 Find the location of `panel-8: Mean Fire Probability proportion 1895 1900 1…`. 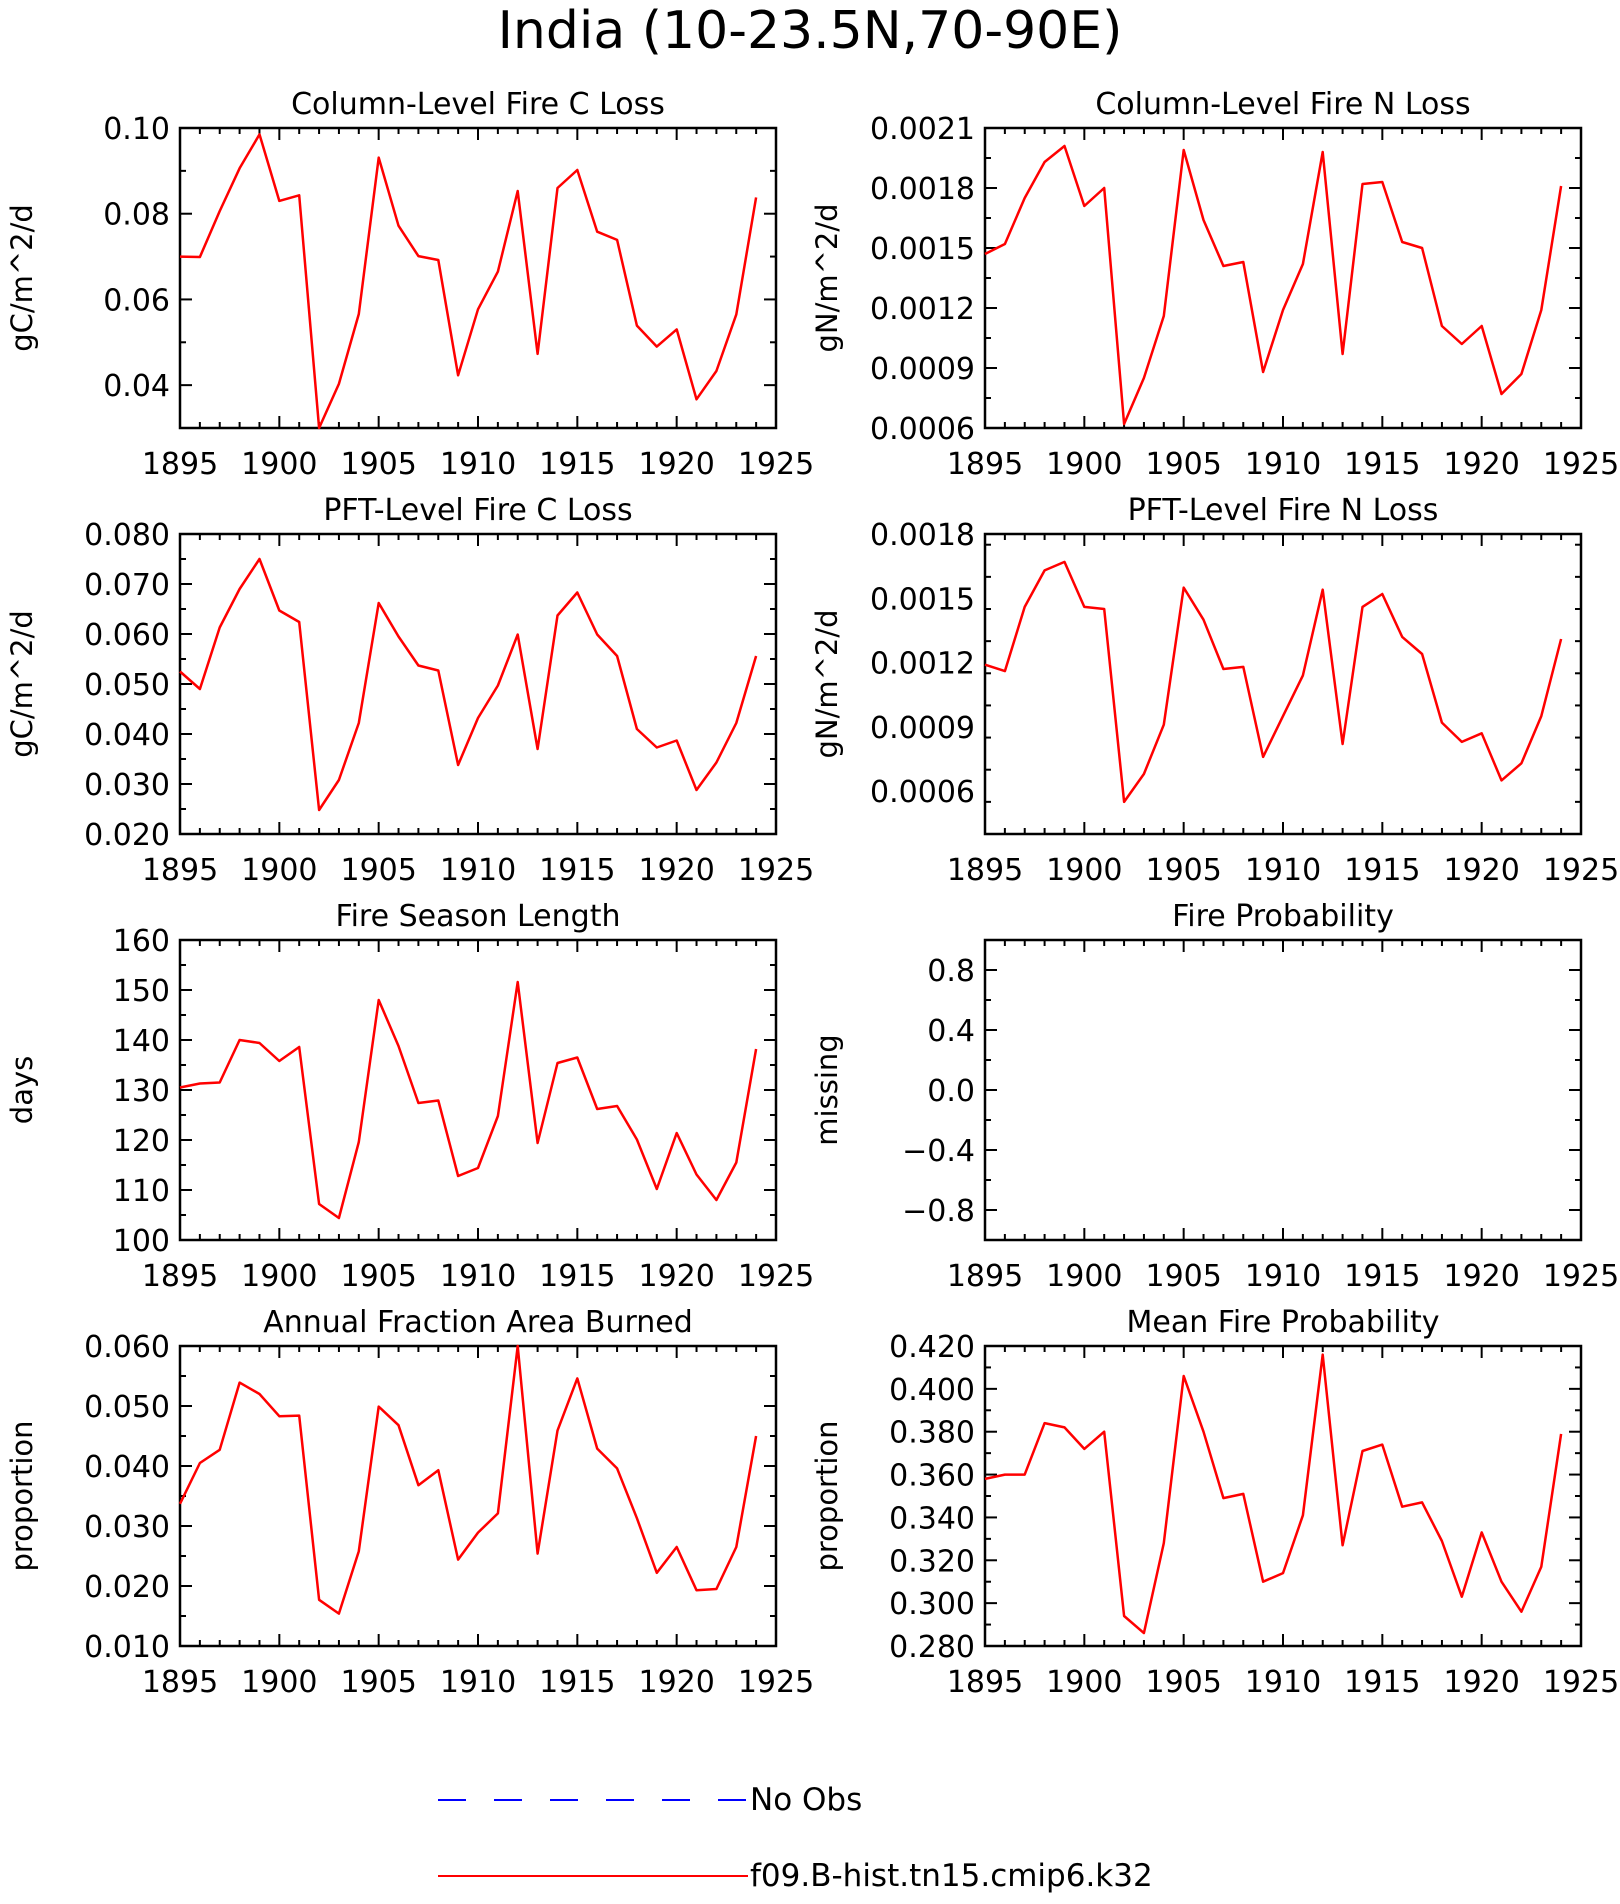

panel-8: Mean Fire Probability proportion 1895 1900 1… is located at coordinates (1214, 1502).